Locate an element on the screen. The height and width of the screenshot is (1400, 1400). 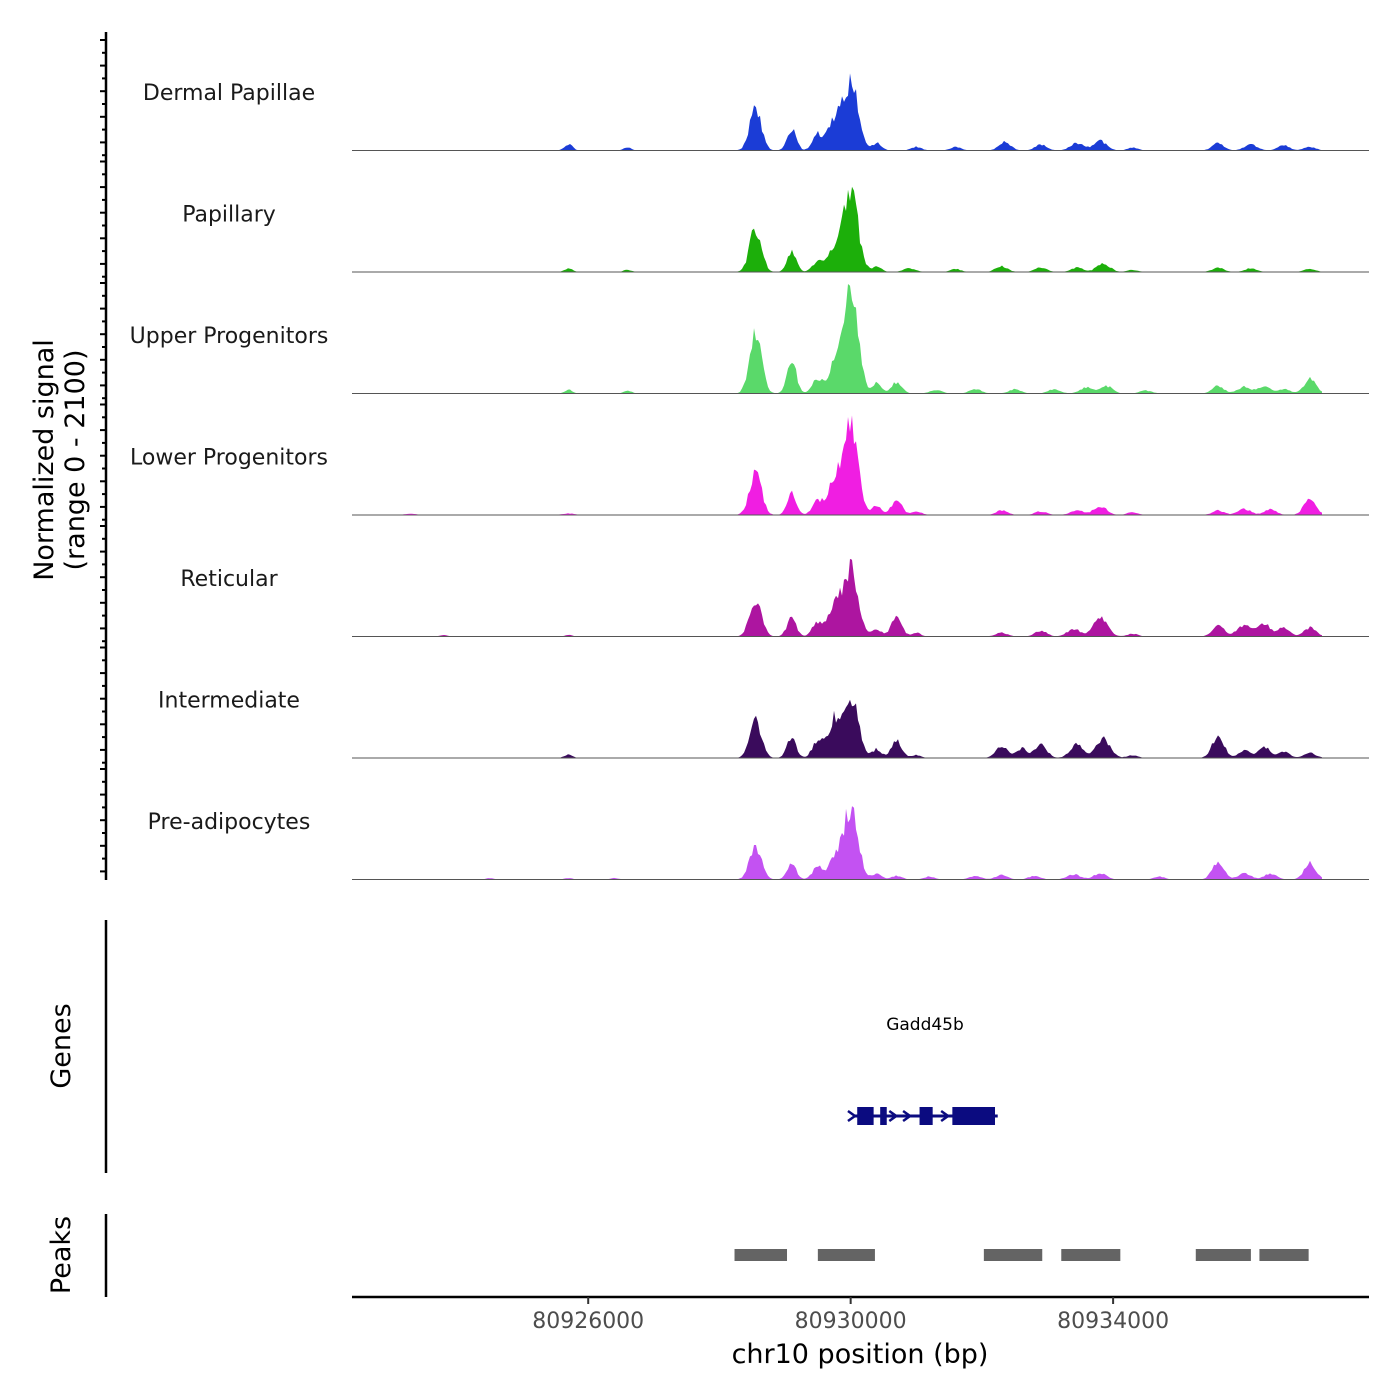
track-label-2: Upper Progenitors is located at coordinates (229, 336).